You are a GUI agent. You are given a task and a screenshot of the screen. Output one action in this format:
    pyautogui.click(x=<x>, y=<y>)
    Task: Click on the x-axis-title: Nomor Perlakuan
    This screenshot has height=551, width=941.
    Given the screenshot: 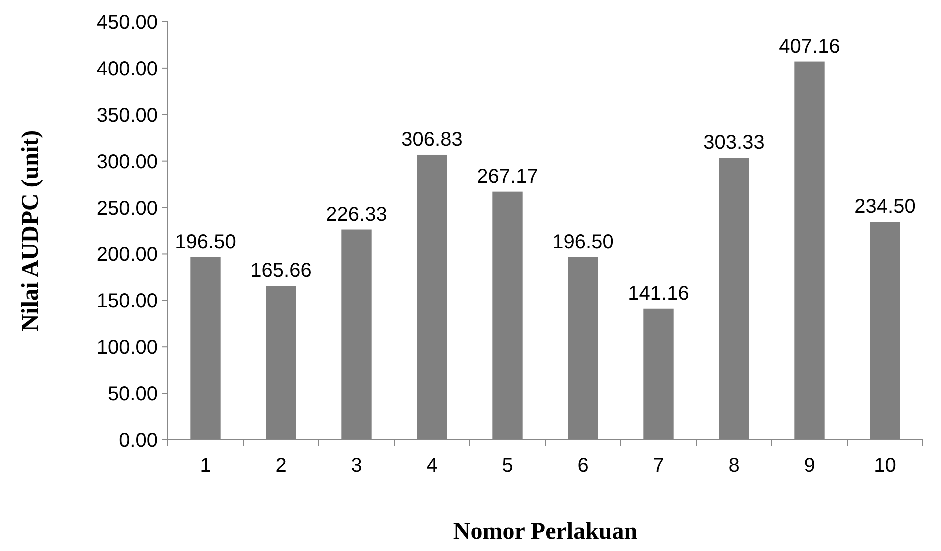 What is the action you would take?
    pyautogui.click(x=545, y=532)
    